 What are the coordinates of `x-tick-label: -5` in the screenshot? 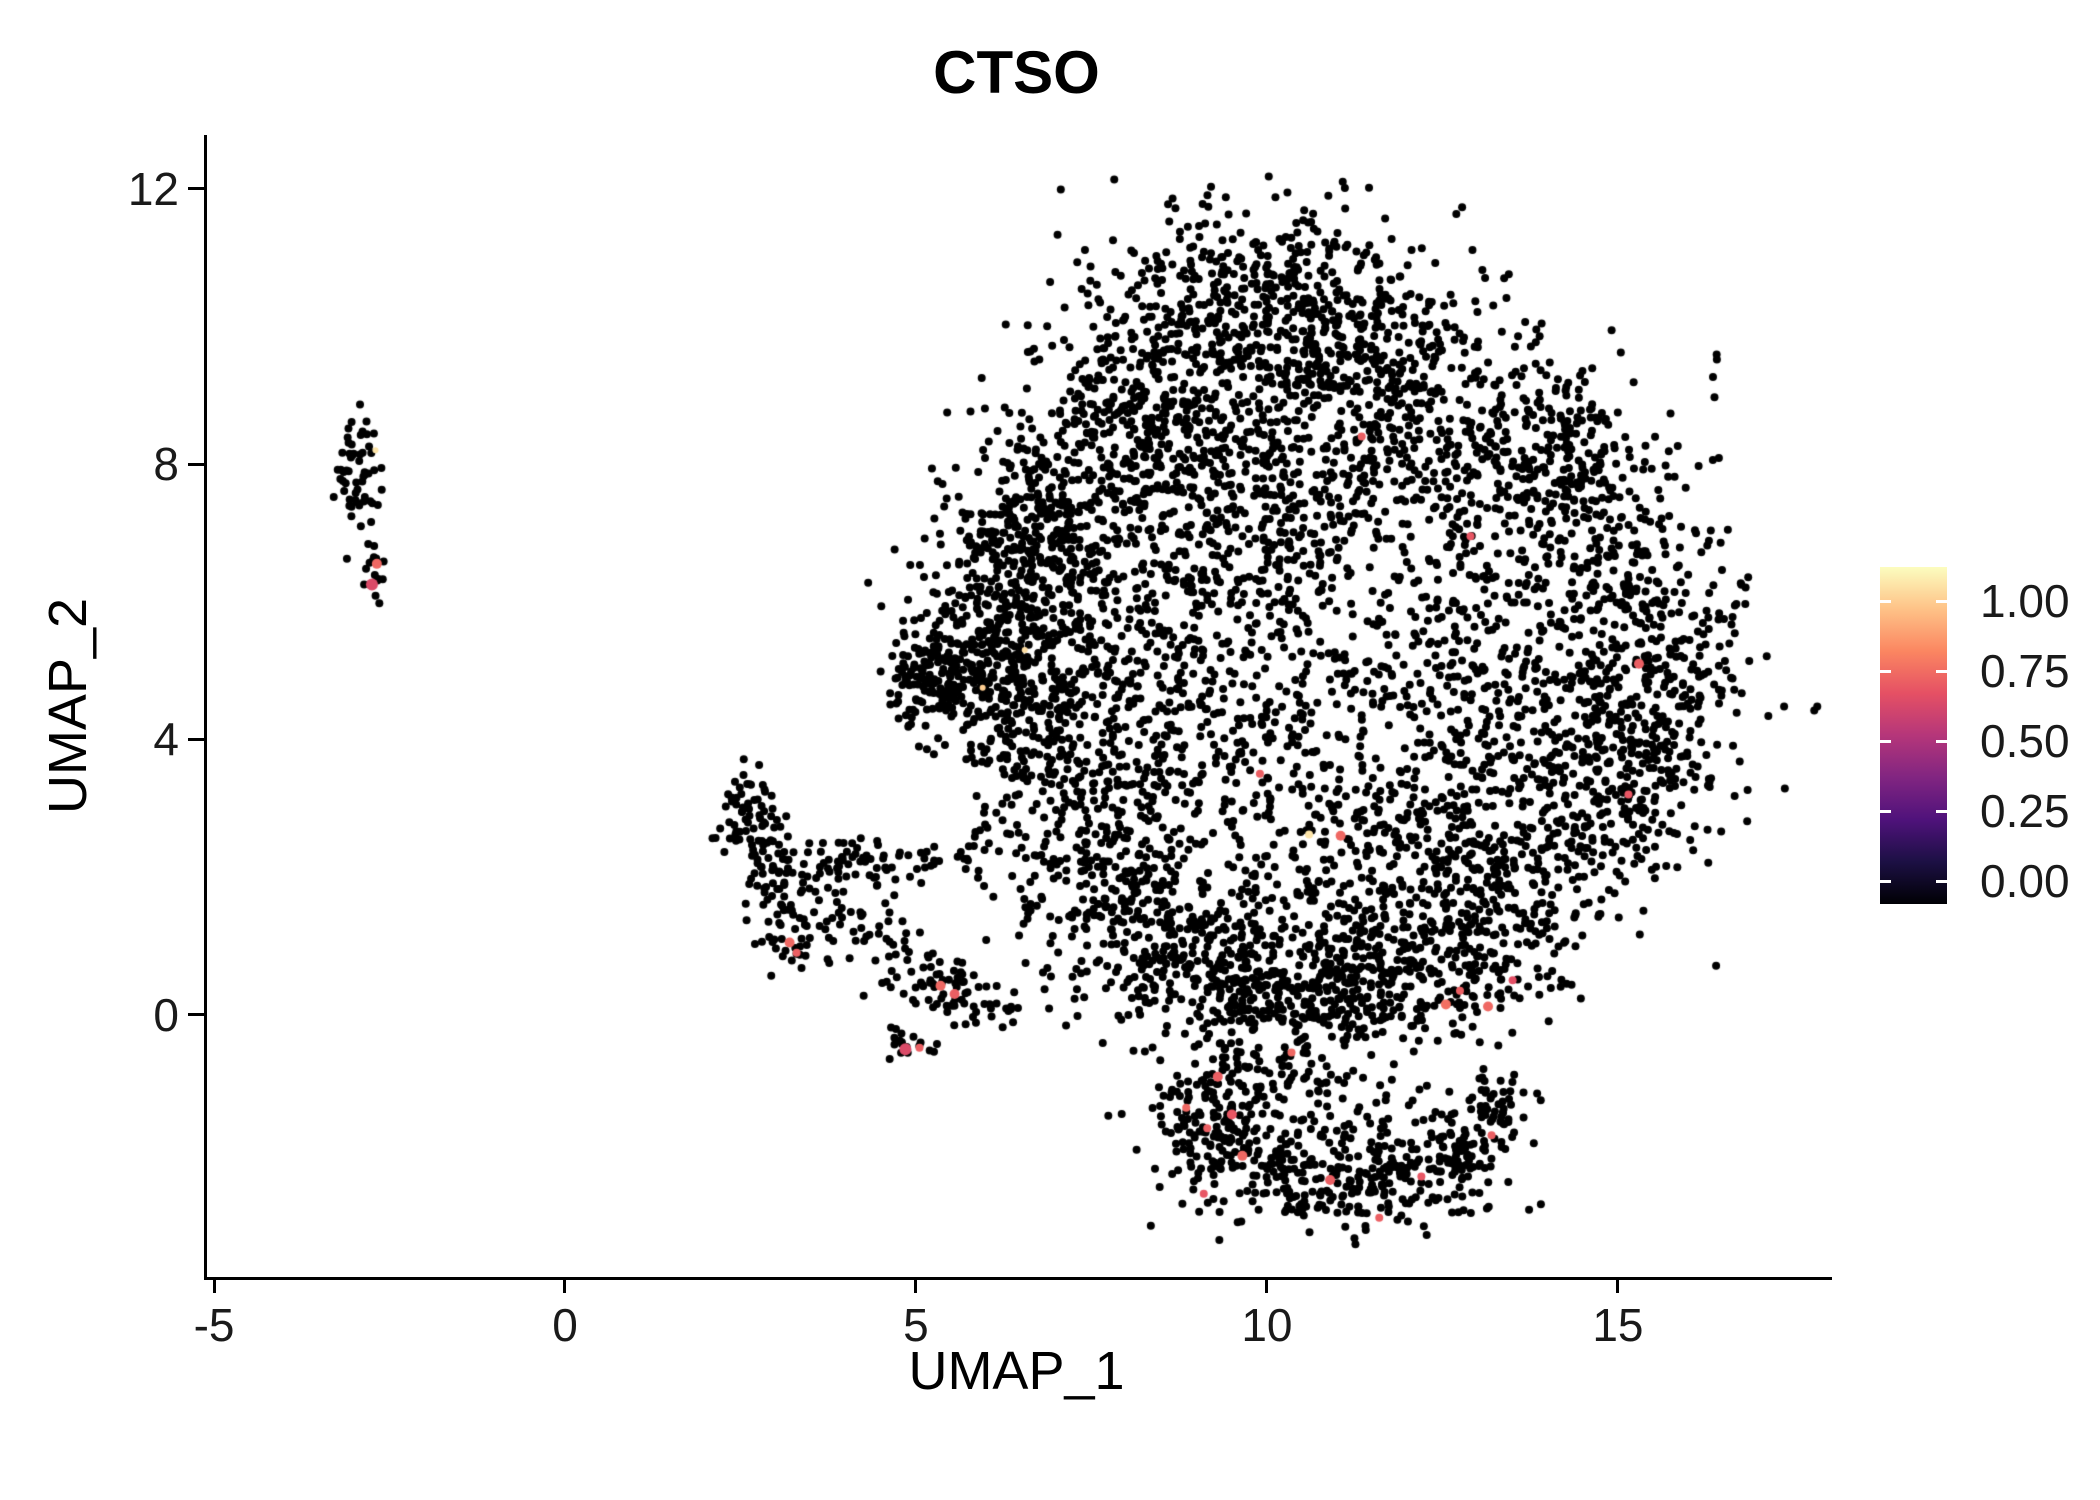 It's located at (214, 1325).